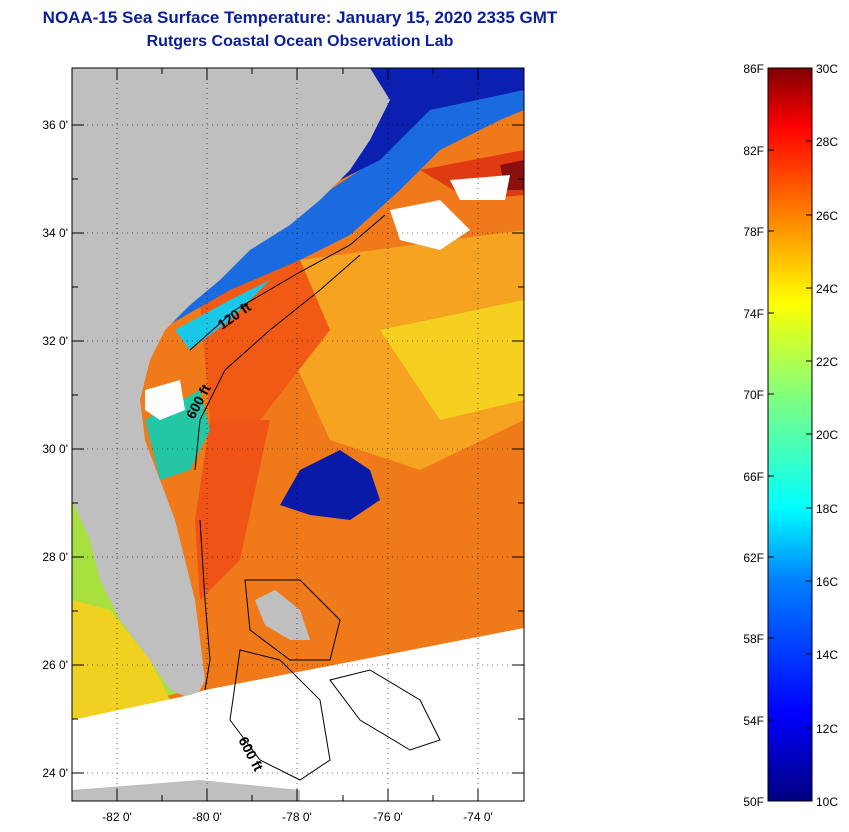  What do you see at coordinates (55, 233) in the screenshot?
I see `lat-label-34: 34 0'` at bounding box center [55, 233].